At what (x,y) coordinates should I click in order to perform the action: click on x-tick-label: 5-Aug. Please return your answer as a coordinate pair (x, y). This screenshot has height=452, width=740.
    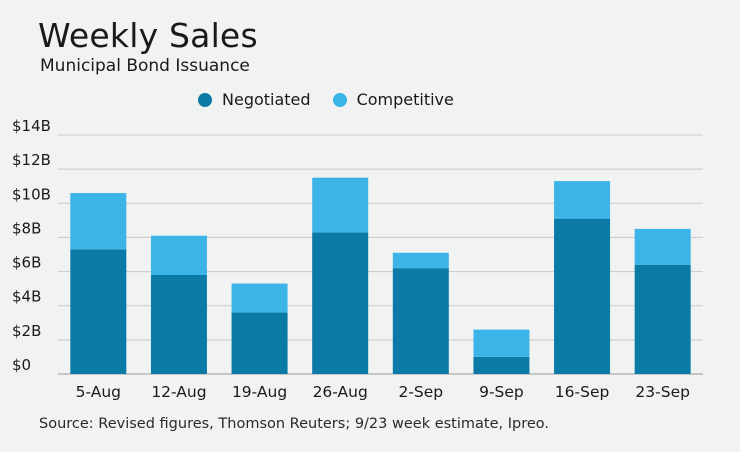
    Looking at the image, I should click on (98, 392).